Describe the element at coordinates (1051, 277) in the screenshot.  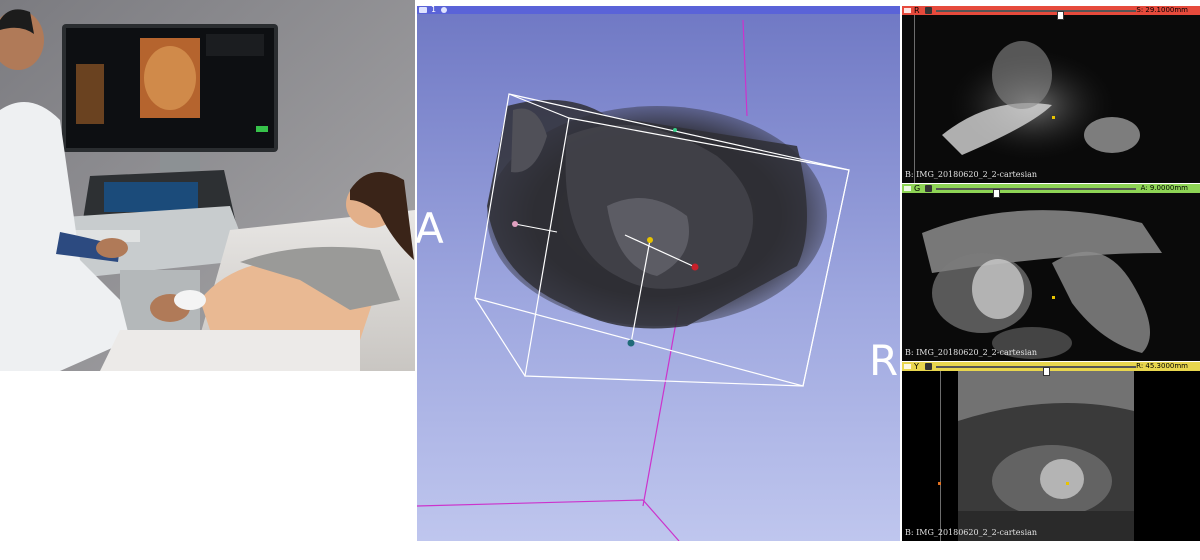
I see `coronal-slice-image` at that location.